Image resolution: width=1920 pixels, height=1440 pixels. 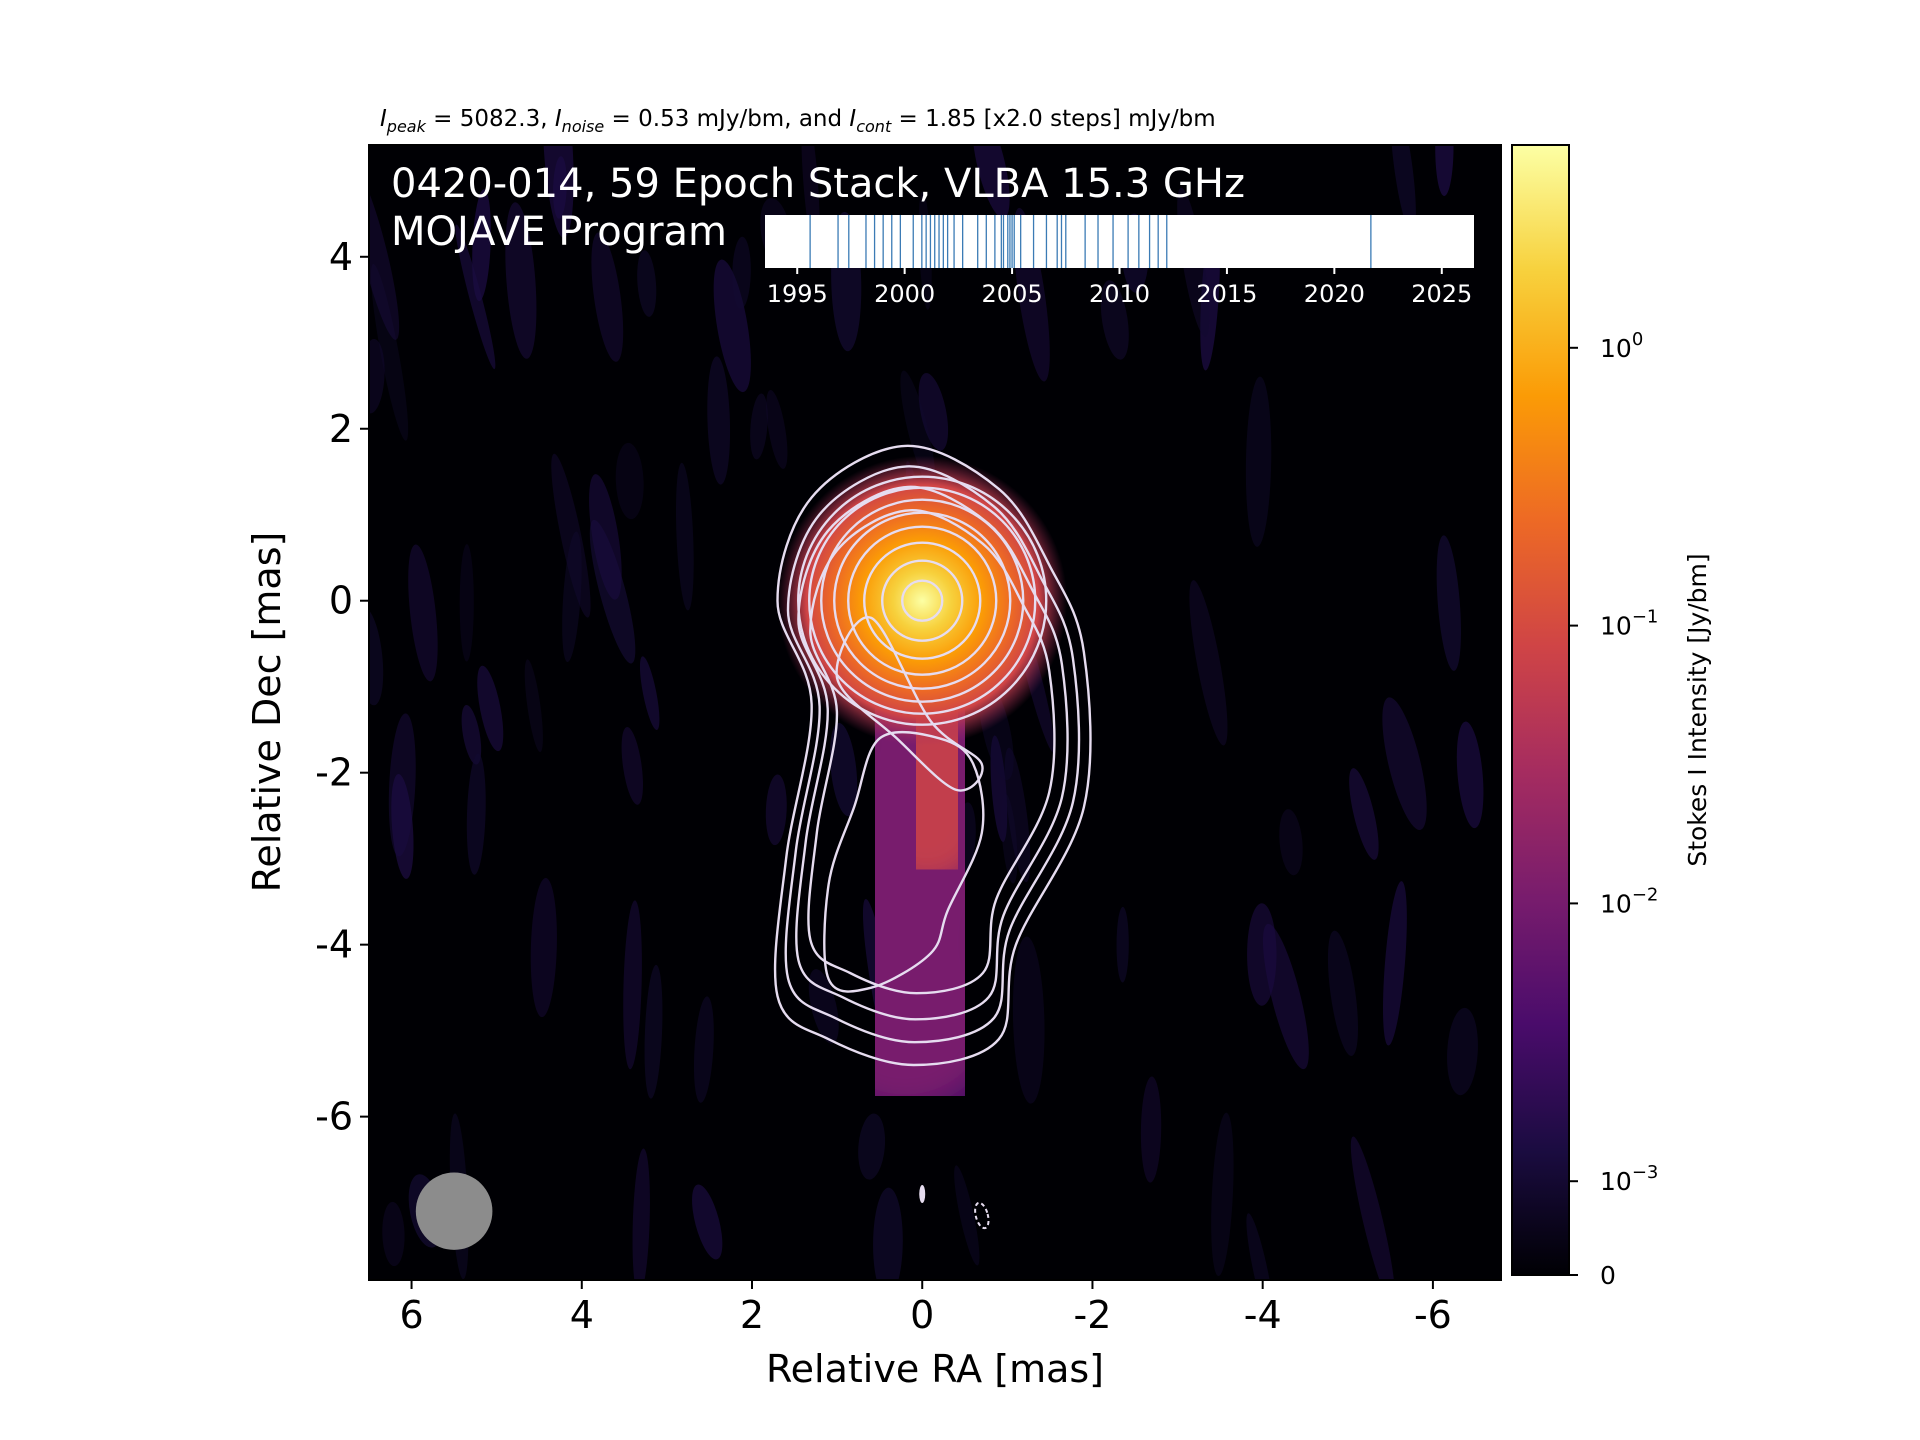 I want to click on y-tick-label: -4, so click(x=334, y=945).